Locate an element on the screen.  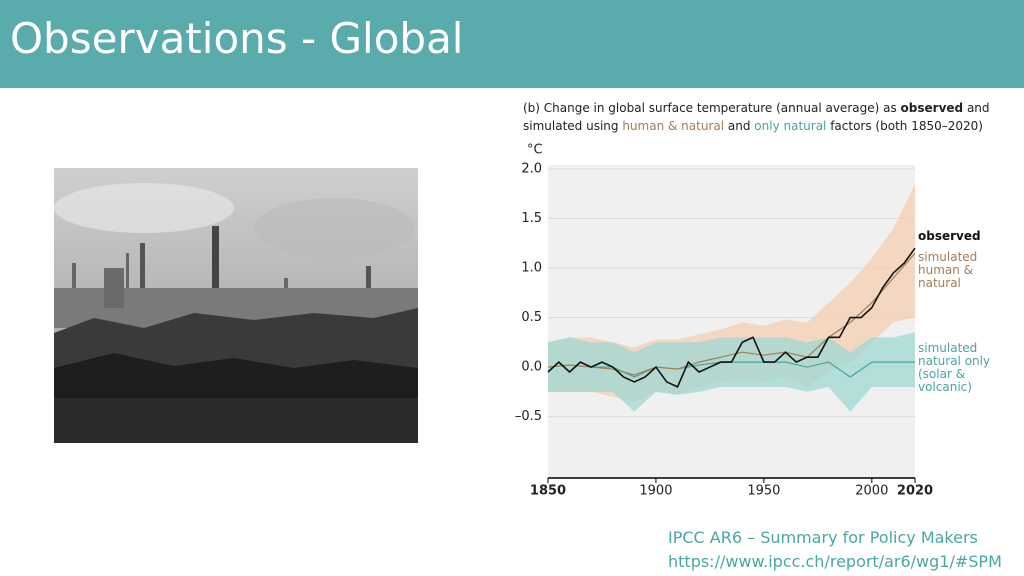
title-part: simulated using is located at coordinates (573, 126).